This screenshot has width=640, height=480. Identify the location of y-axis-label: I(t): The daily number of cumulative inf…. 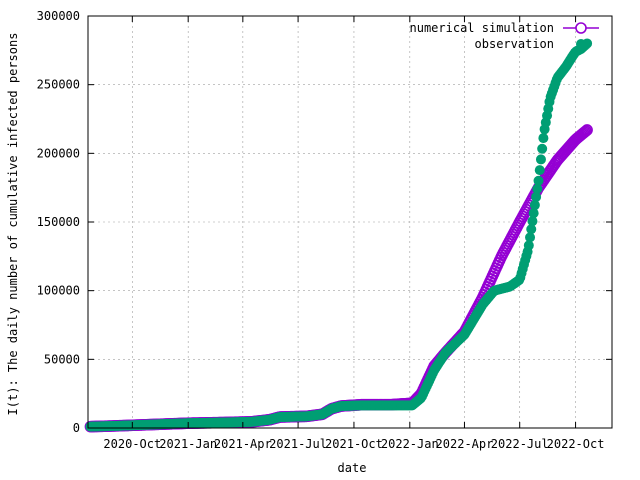
(13, 224).